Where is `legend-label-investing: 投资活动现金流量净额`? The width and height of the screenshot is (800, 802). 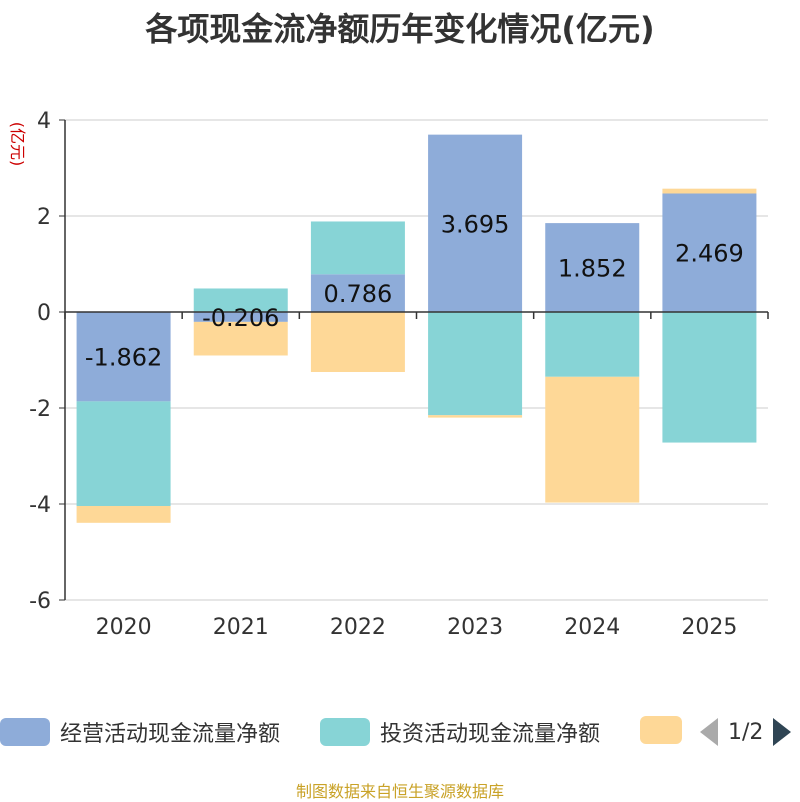
legend-label-investing: 投资活动现金流量净额 is located at coordinates (490, 734).